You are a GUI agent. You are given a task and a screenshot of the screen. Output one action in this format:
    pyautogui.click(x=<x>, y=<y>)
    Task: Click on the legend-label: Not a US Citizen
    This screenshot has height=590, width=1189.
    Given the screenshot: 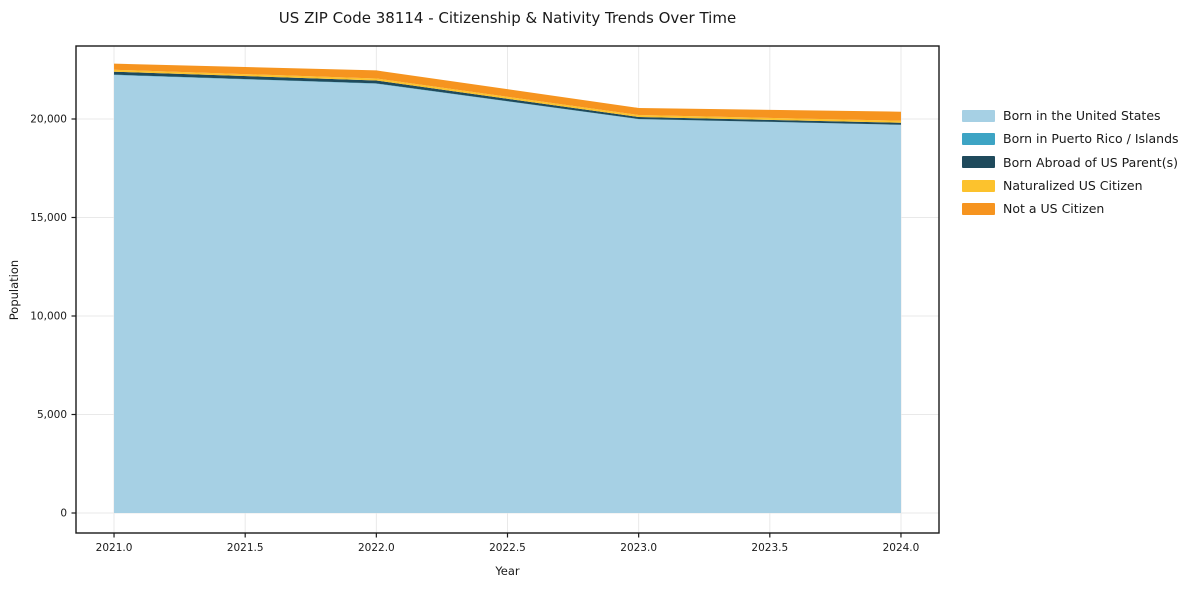 What is the action you would take?
    pyautogui.click(x=1054, y=209)
    